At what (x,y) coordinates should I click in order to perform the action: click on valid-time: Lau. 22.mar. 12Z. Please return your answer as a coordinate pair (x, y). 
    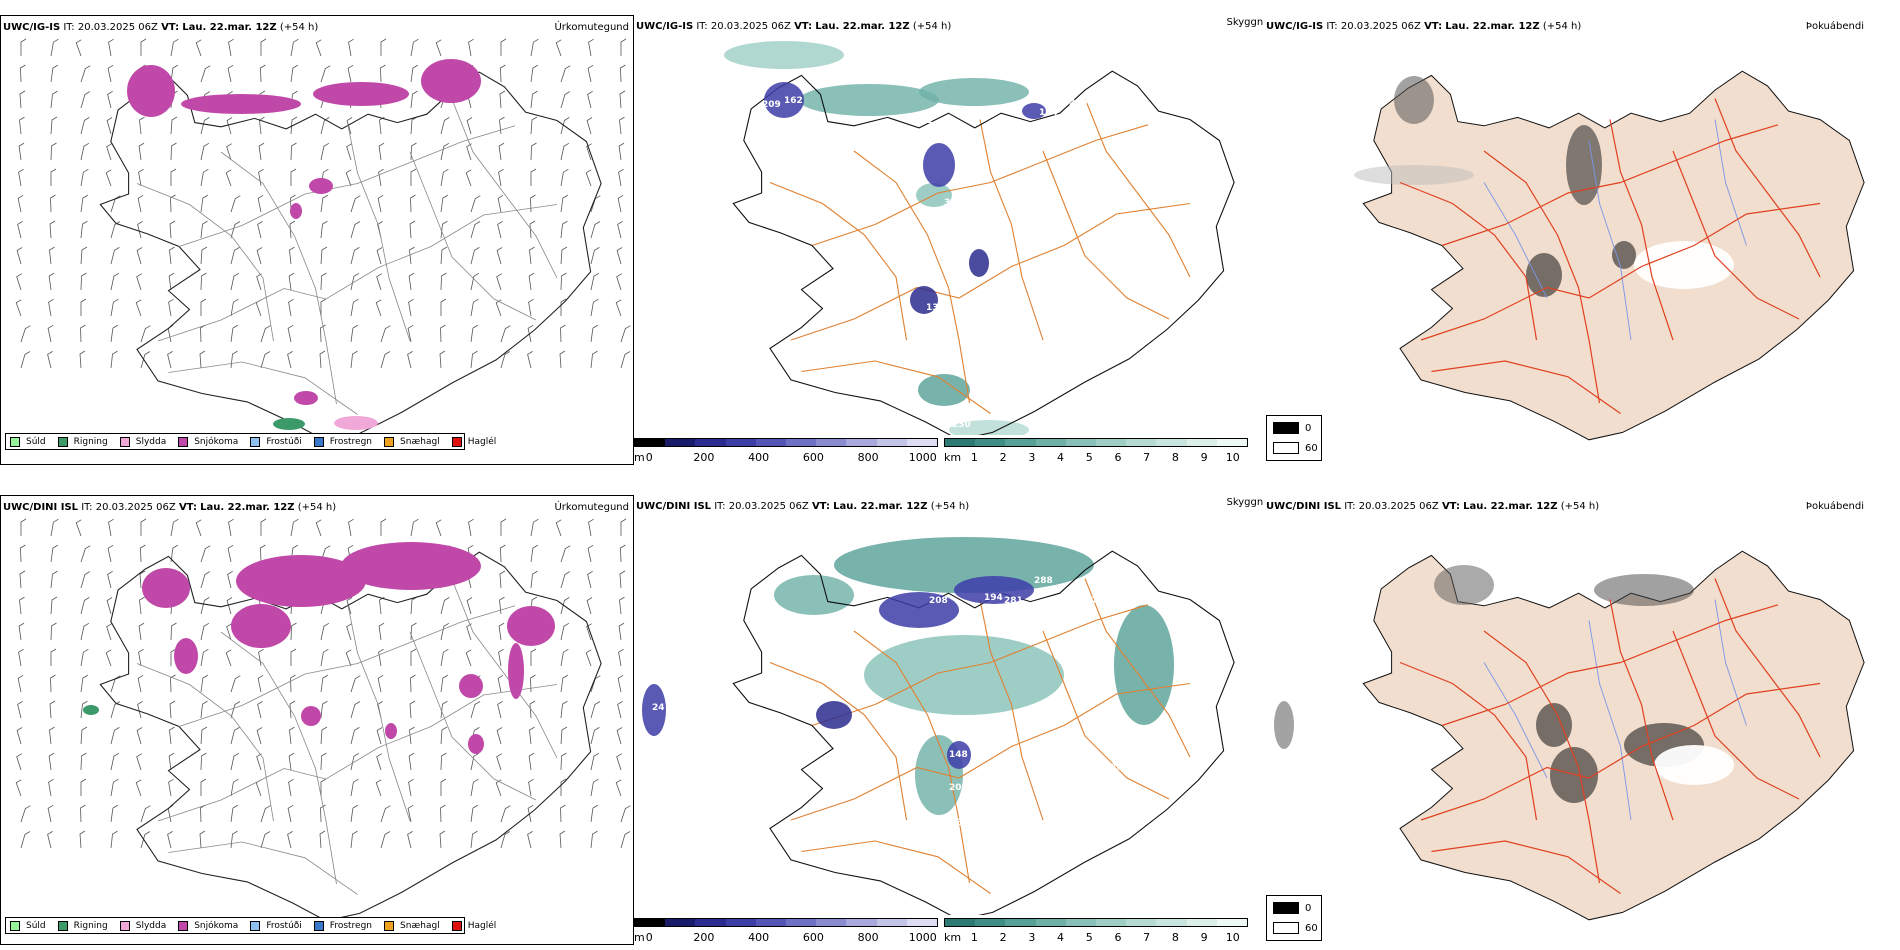
    Looking at the image, I should click on (1510, 506).